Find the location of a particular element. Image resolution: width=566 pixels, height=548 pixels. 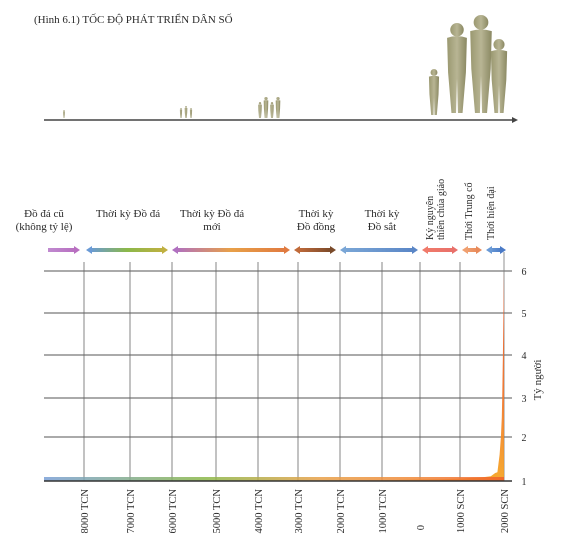

y-tick-label: 6 is located at coordinates (524, 272).